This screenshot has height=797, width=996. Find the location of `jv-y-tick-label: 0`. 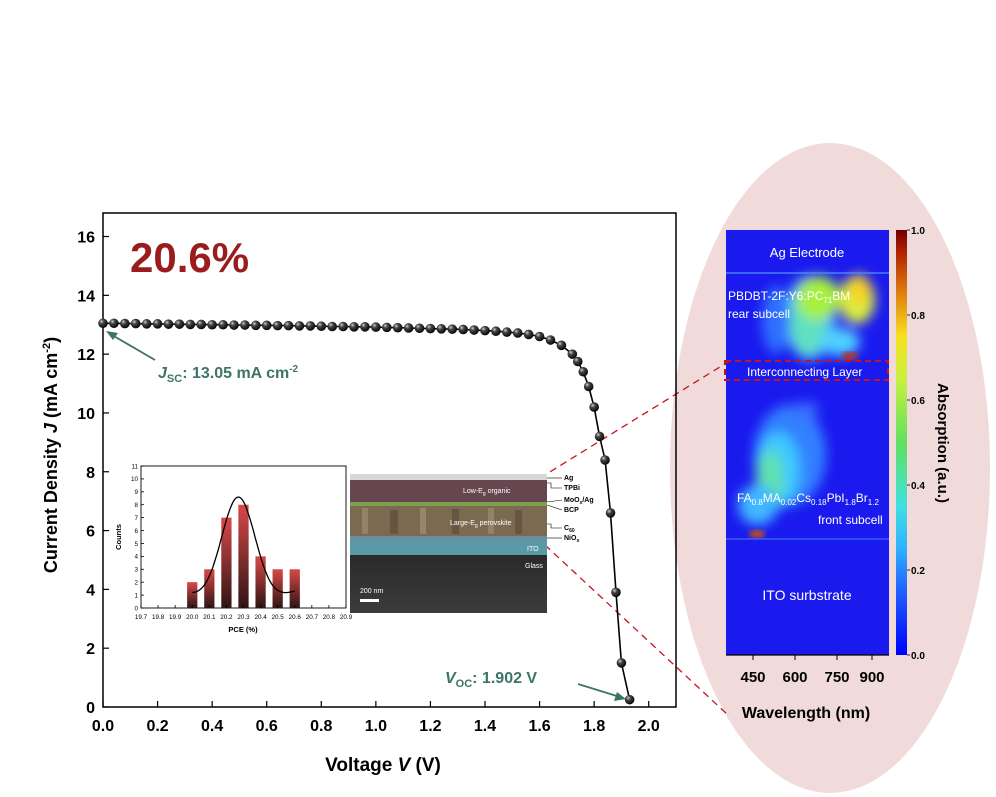

jv-y-tick-label: 0 is located at coordinates (90, 708).